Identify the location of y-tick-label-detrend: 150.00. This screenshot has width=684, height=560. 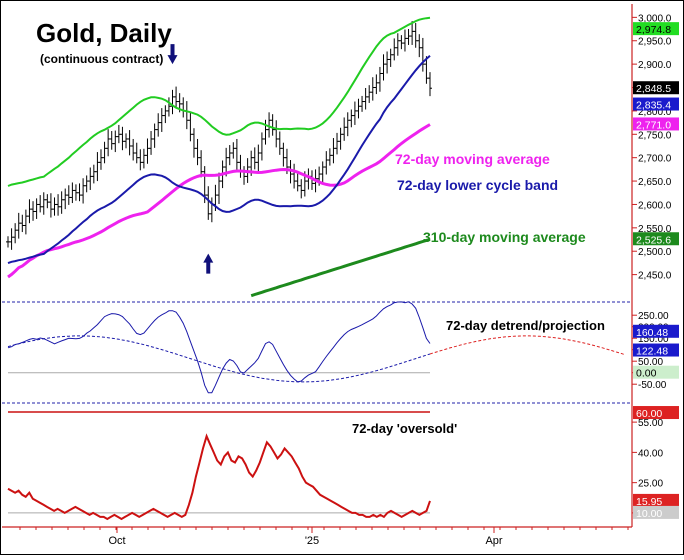
(653, 339).